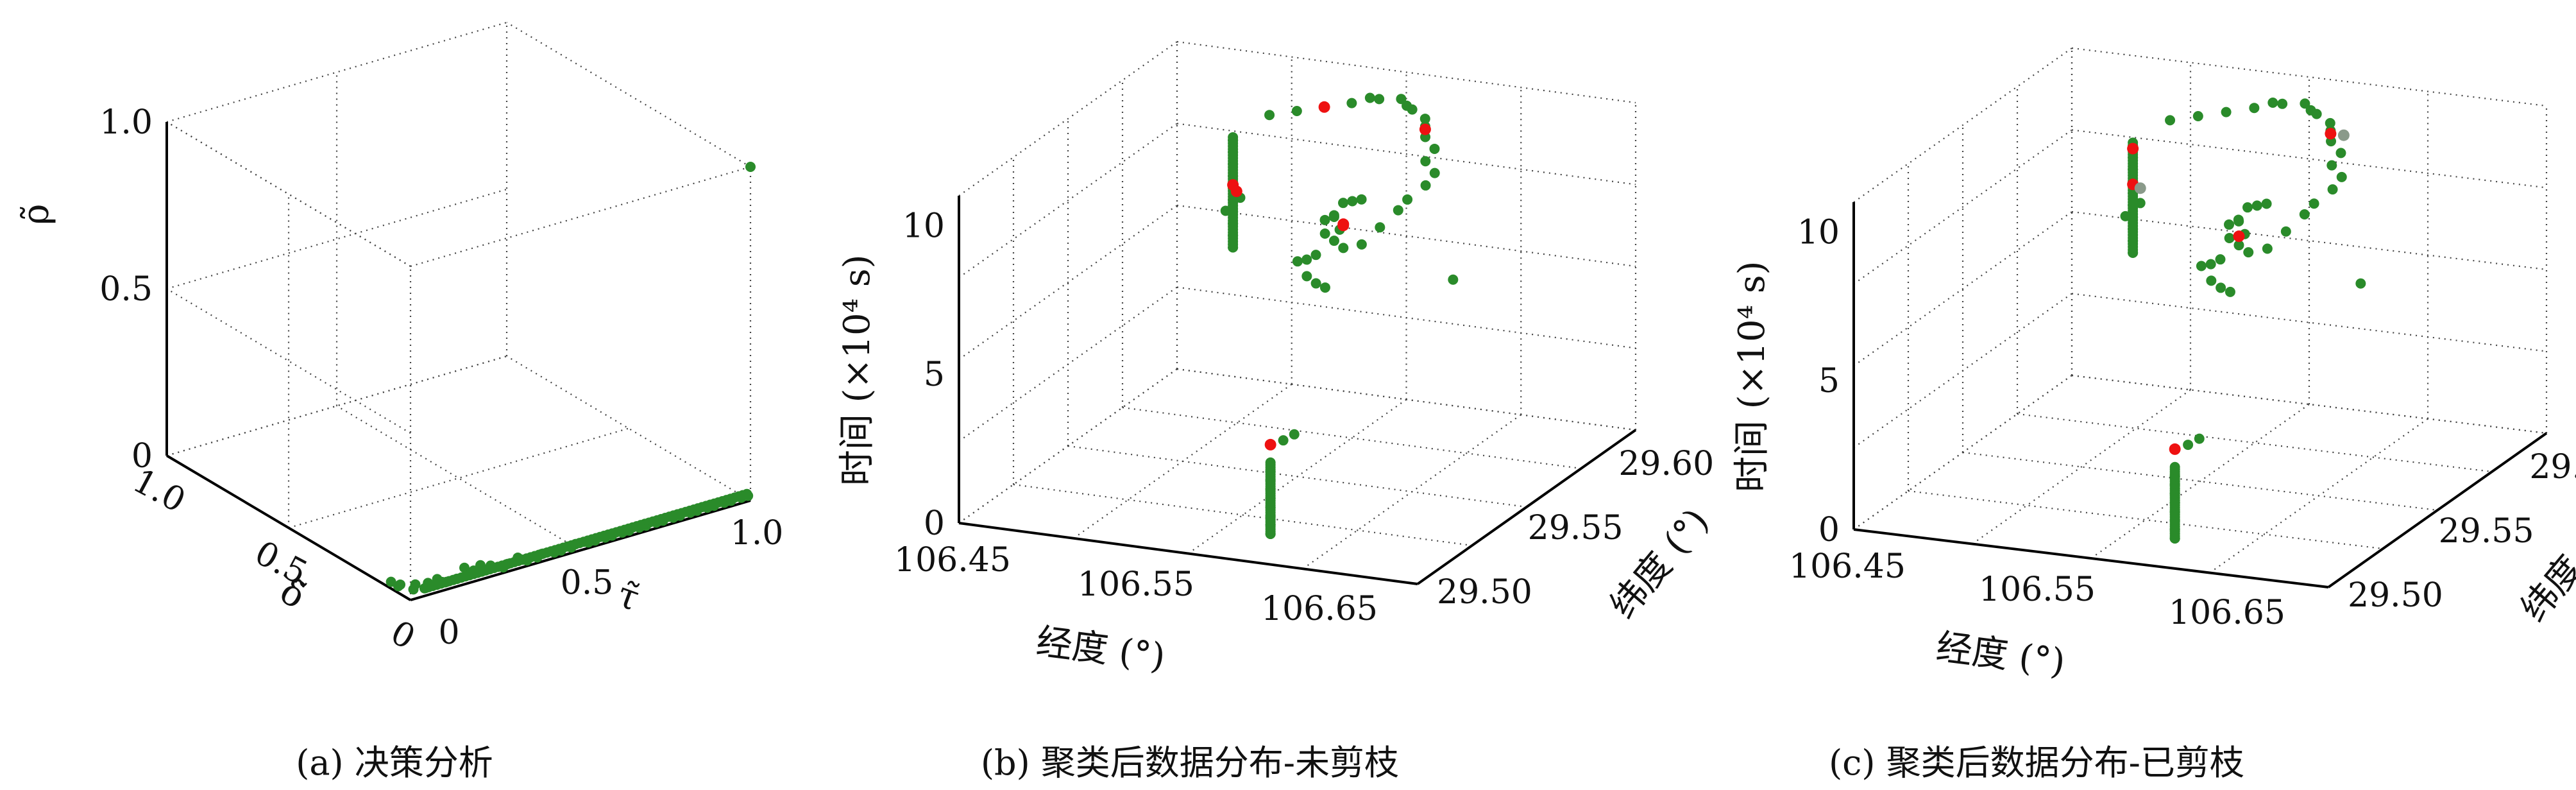 This screenshot has width=2576, height=790. I want to click on p1-lon-axis, so click(1188, 554).